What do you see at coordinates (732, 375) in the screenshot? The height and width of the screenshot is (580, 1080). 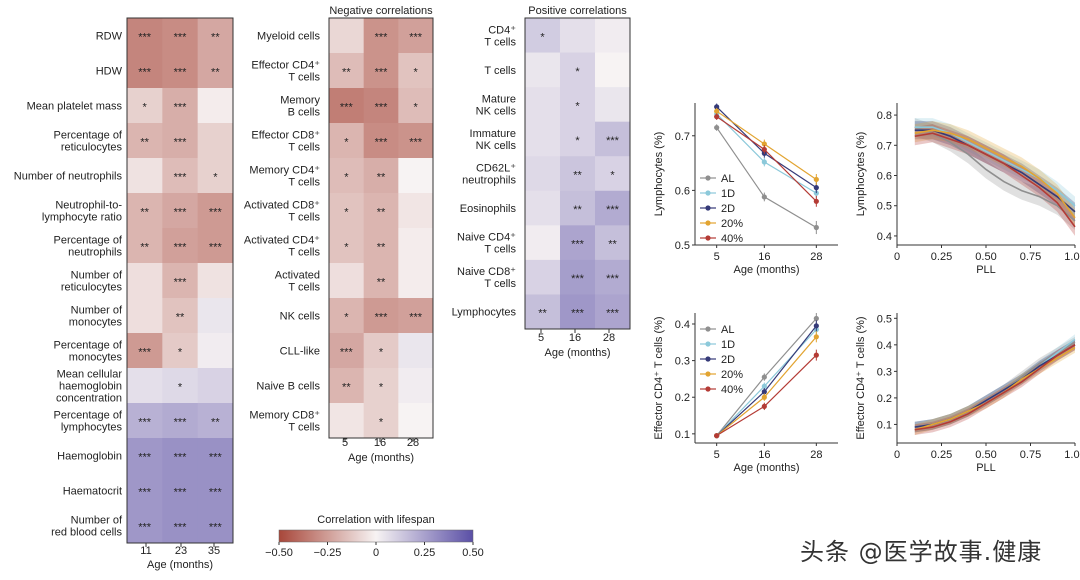 I see `legend-label: 20%` at bounding box center [732, 375].